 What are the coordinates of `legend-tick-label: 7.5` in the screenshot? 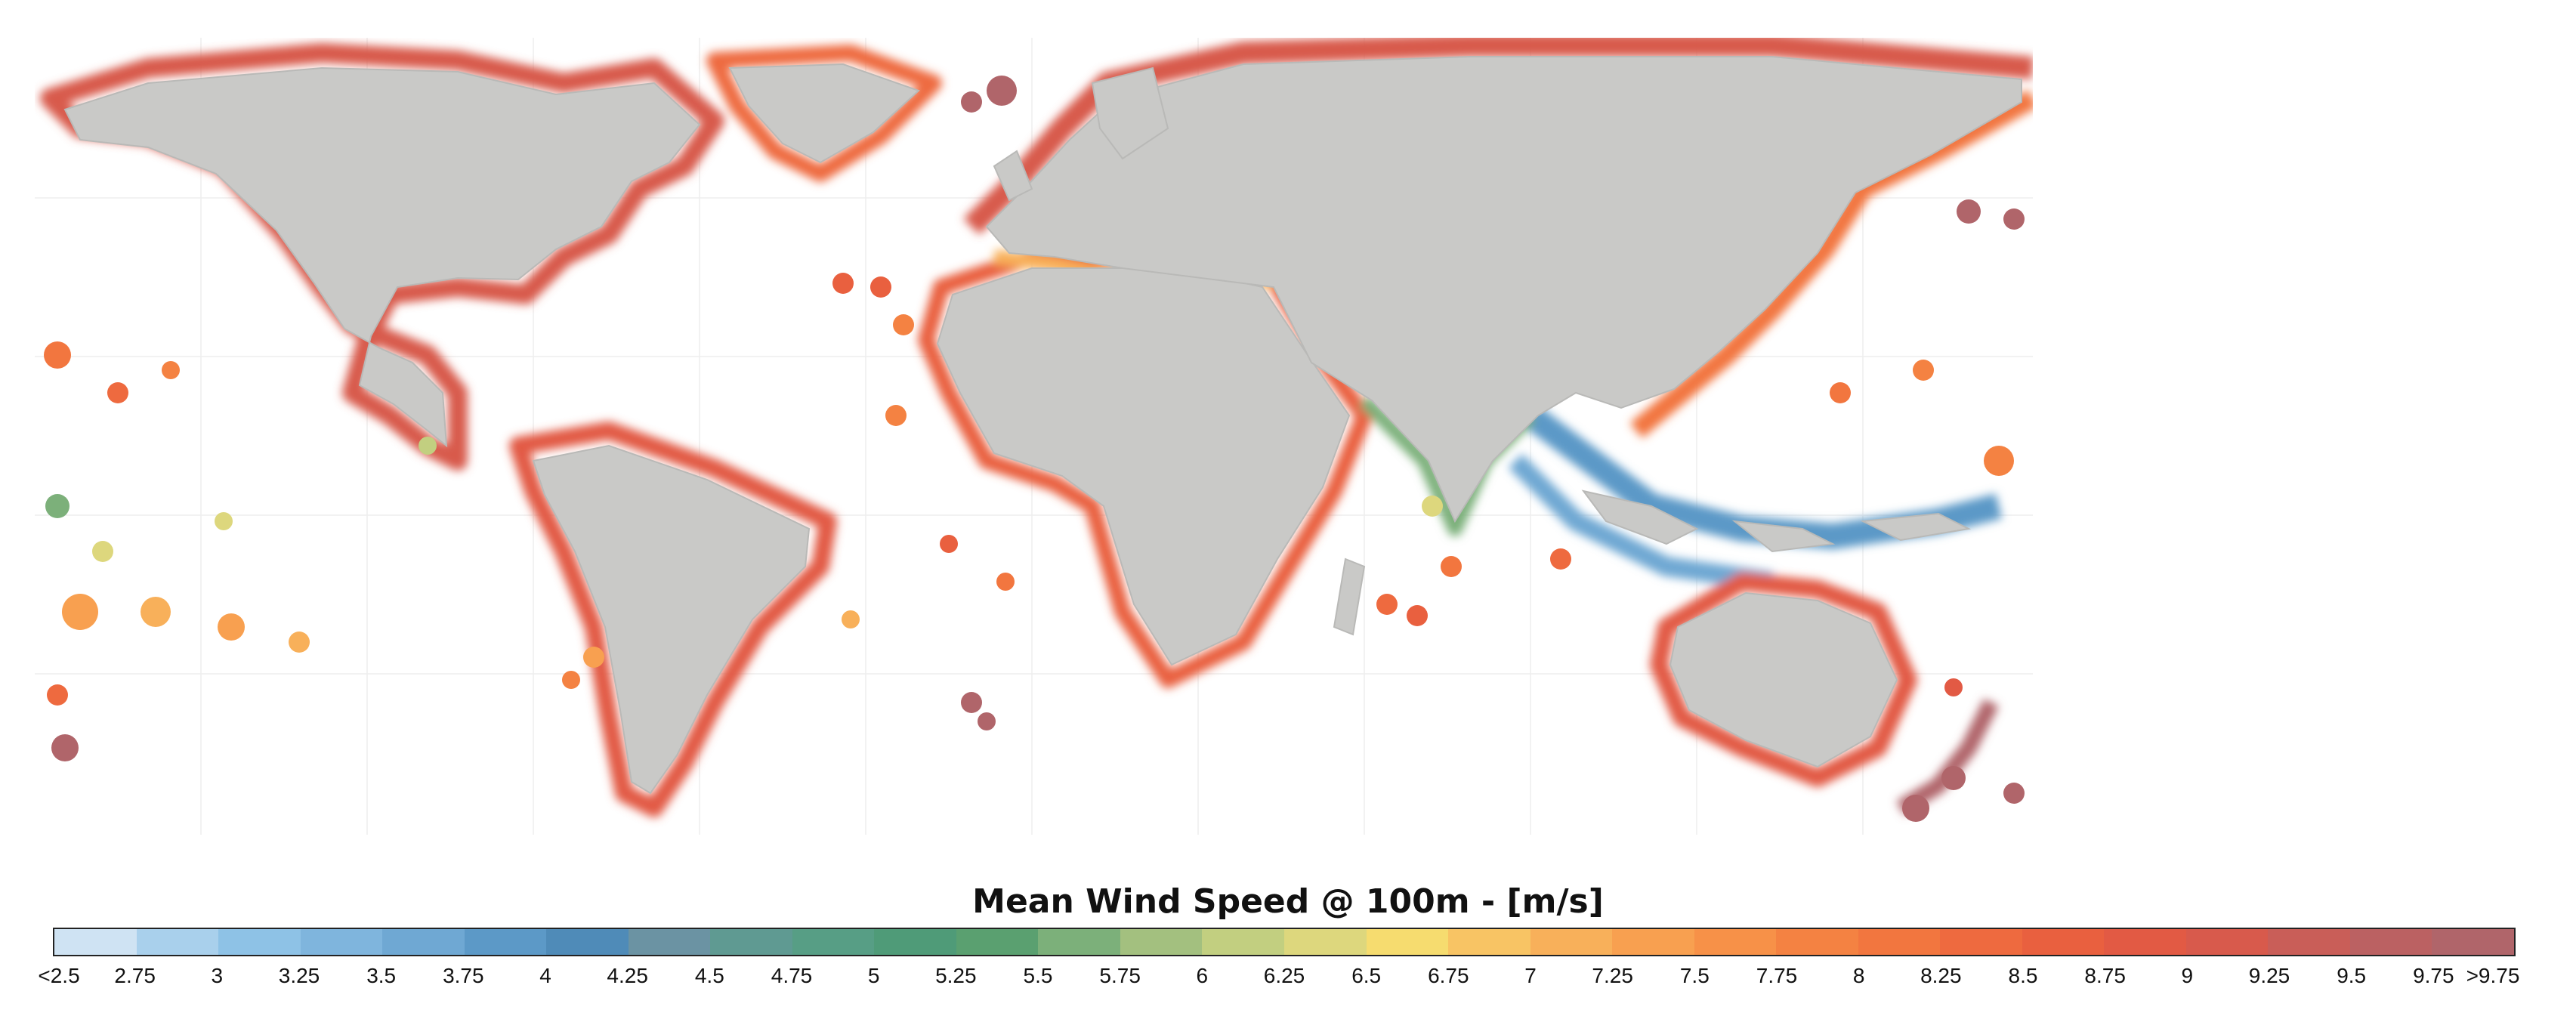 It's located at (1694, 976).